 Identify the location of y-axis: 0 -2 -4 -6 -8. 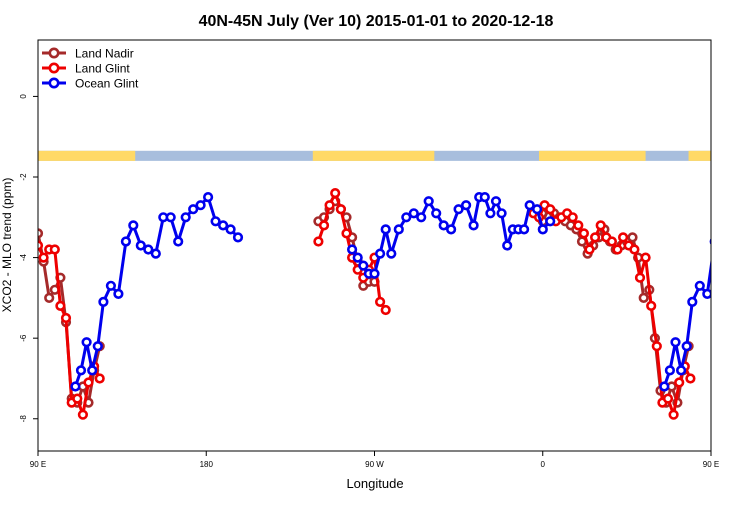
(28, 258).